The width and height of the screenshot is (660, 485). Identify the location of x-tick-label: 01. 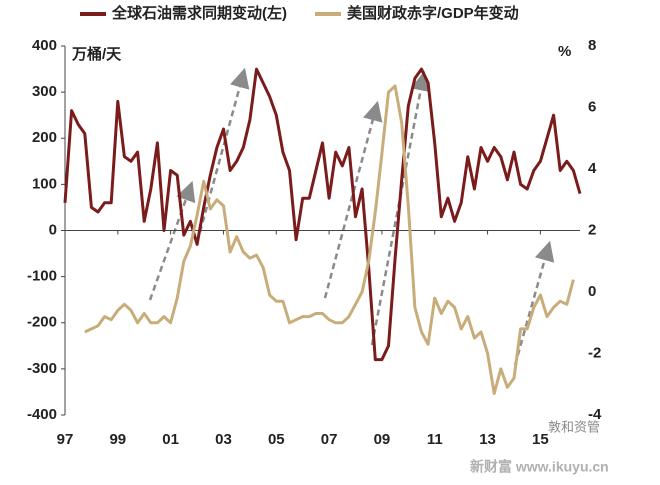
(170, 439).